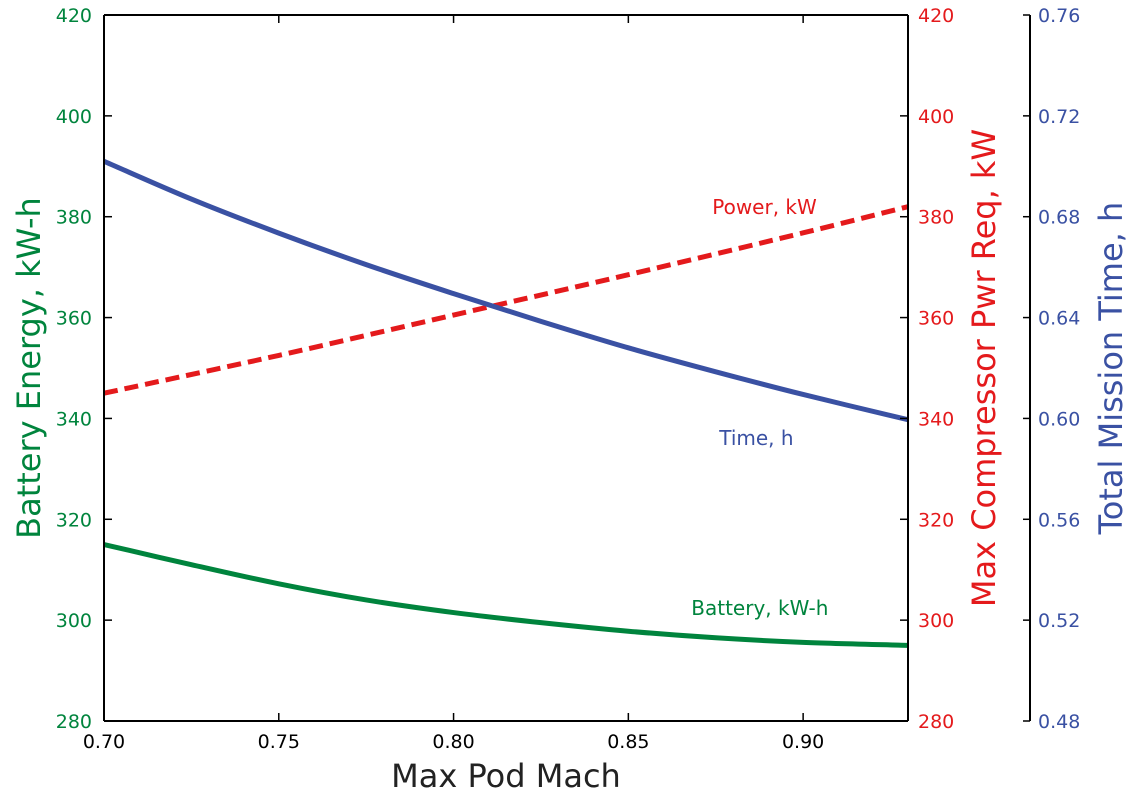 The width and height of the screenshot is (1129, 795). Describe the element at coordinates (1059, 621) in the screenshot. I see `y-tick-label-time: 0.52` at that location.